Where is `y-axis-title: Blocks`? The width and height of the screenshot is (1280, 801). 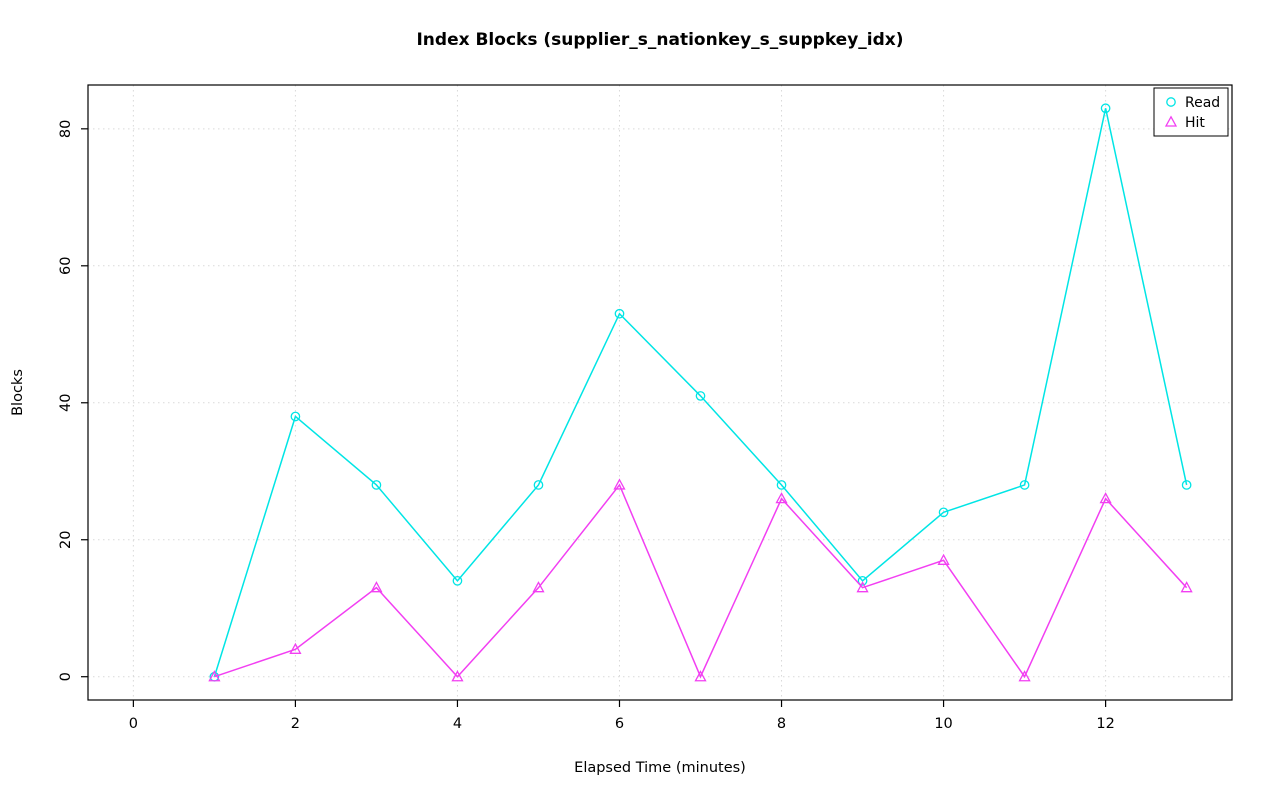
y-axis-title: Blocks is located at coordinates (18, 392).